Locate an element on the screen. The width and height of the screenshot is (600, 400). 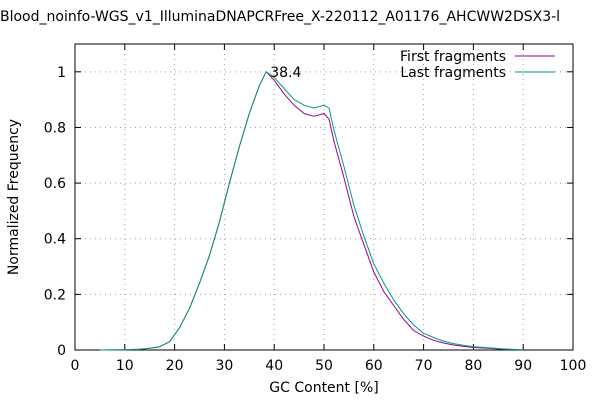
peak-annotation: 38.4 is located at coordinates (285, 73).